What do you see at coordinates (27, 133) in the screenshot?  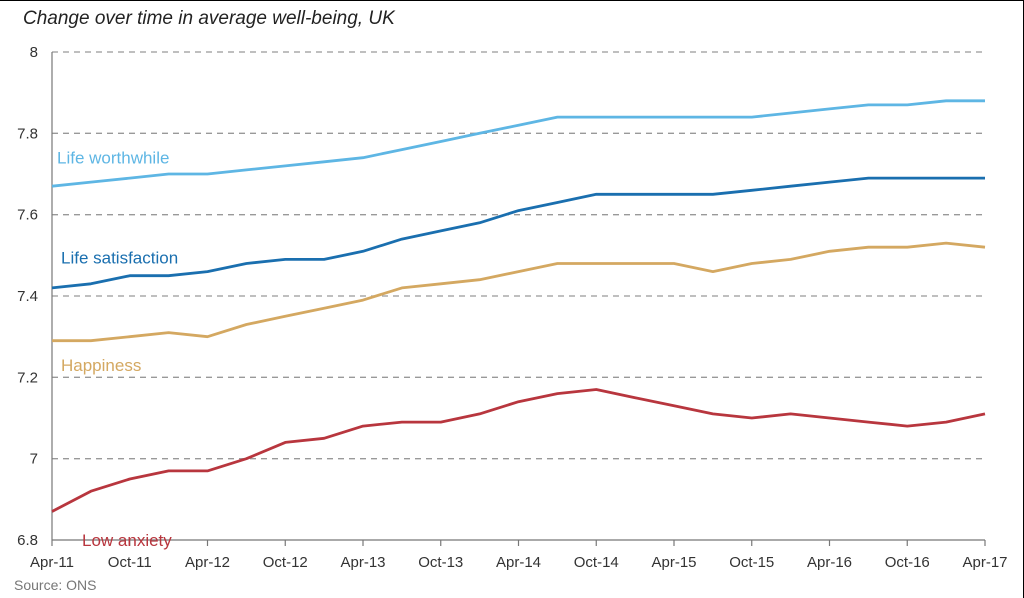 I see `y-tick-label: 7.8` at bounding box center [27, 133].